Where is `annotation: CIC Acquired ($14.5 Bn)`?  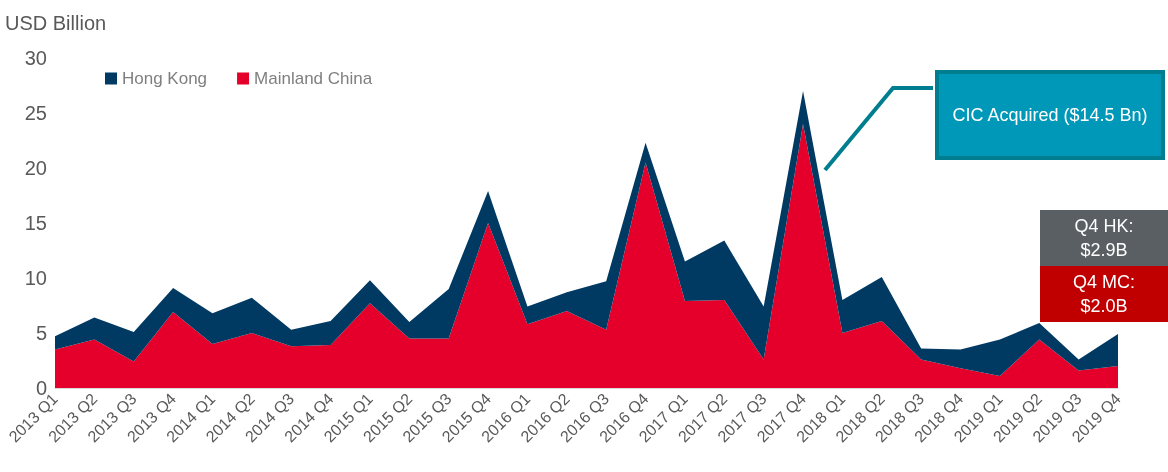 annotation: CIC Acquired ($14.5 Bn) is located at coordinates (1050, 115).